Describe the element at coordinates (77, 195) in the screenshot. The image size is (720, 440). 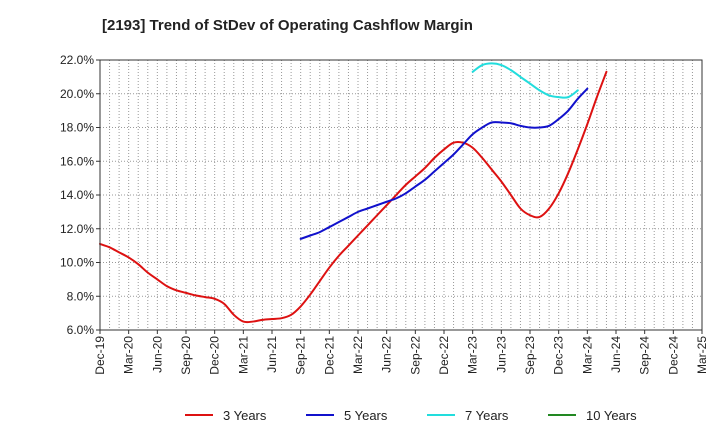
I see `y-tick-label: 14.0%` at that location.